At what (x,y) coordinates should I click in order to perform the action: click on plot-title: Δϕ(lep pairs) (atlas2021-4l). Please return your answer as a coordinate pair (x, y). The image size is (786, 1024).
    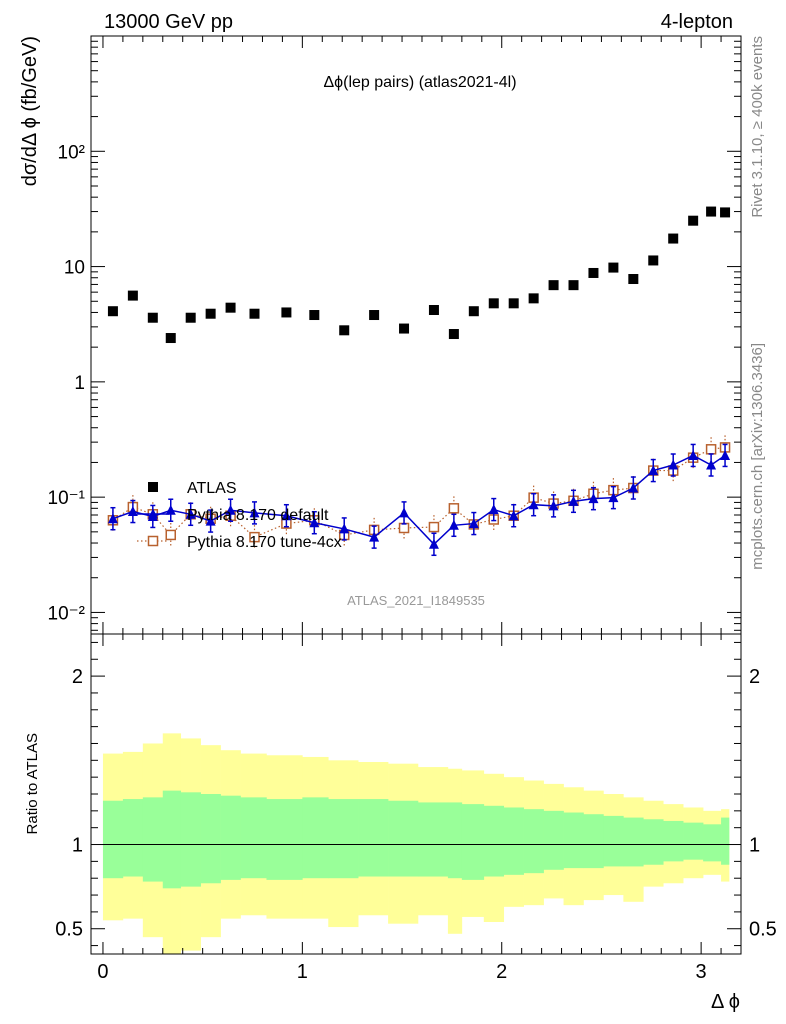
    Looking at the image, I should click on (419, 82).